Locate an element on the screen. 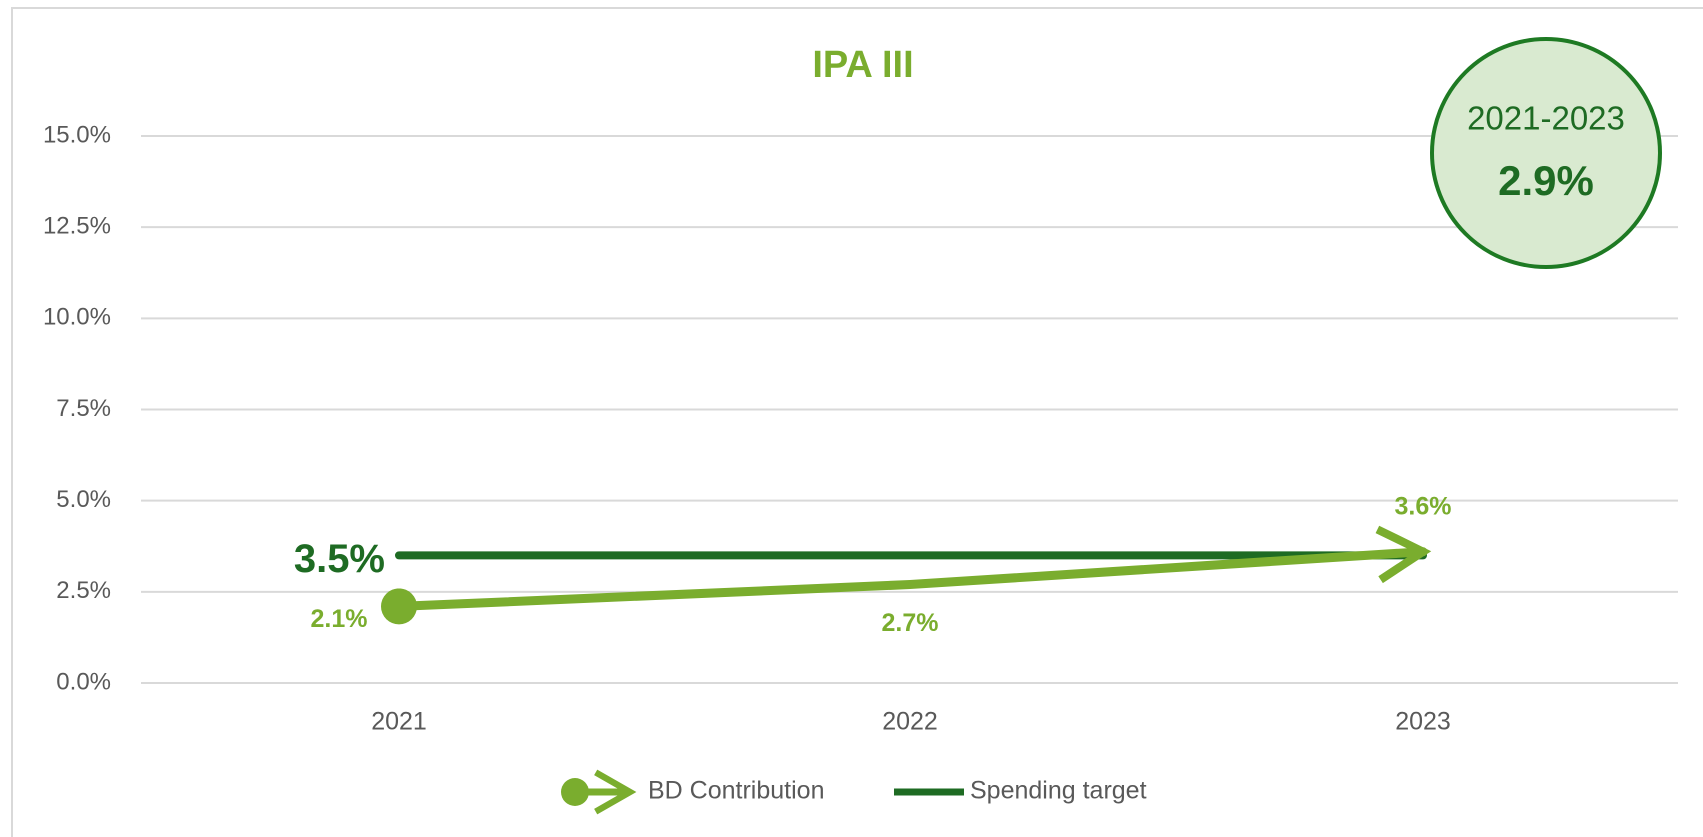 Image resolution: width=1703 pixels, height=837 pixels. y-tick-label: 0.0% is located at coordinates (83, 681).